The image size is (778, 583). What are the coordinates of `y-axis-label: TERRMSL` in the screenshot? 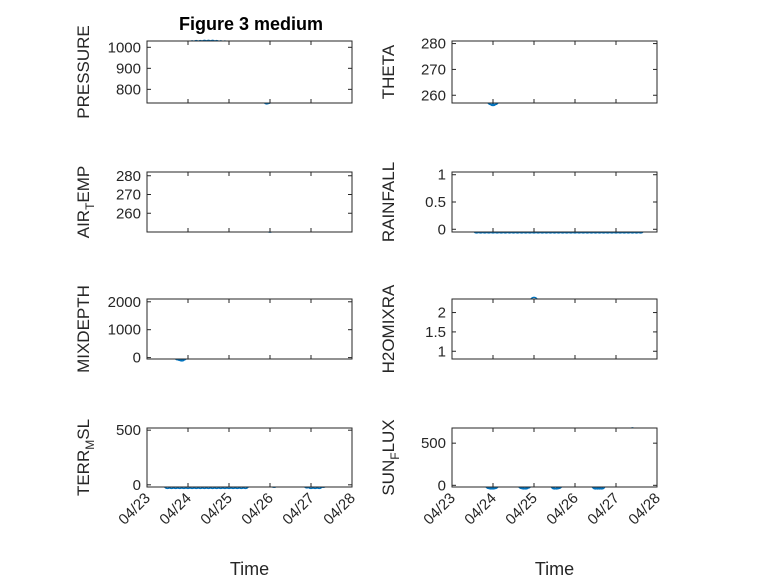 It's located at (85, 457).